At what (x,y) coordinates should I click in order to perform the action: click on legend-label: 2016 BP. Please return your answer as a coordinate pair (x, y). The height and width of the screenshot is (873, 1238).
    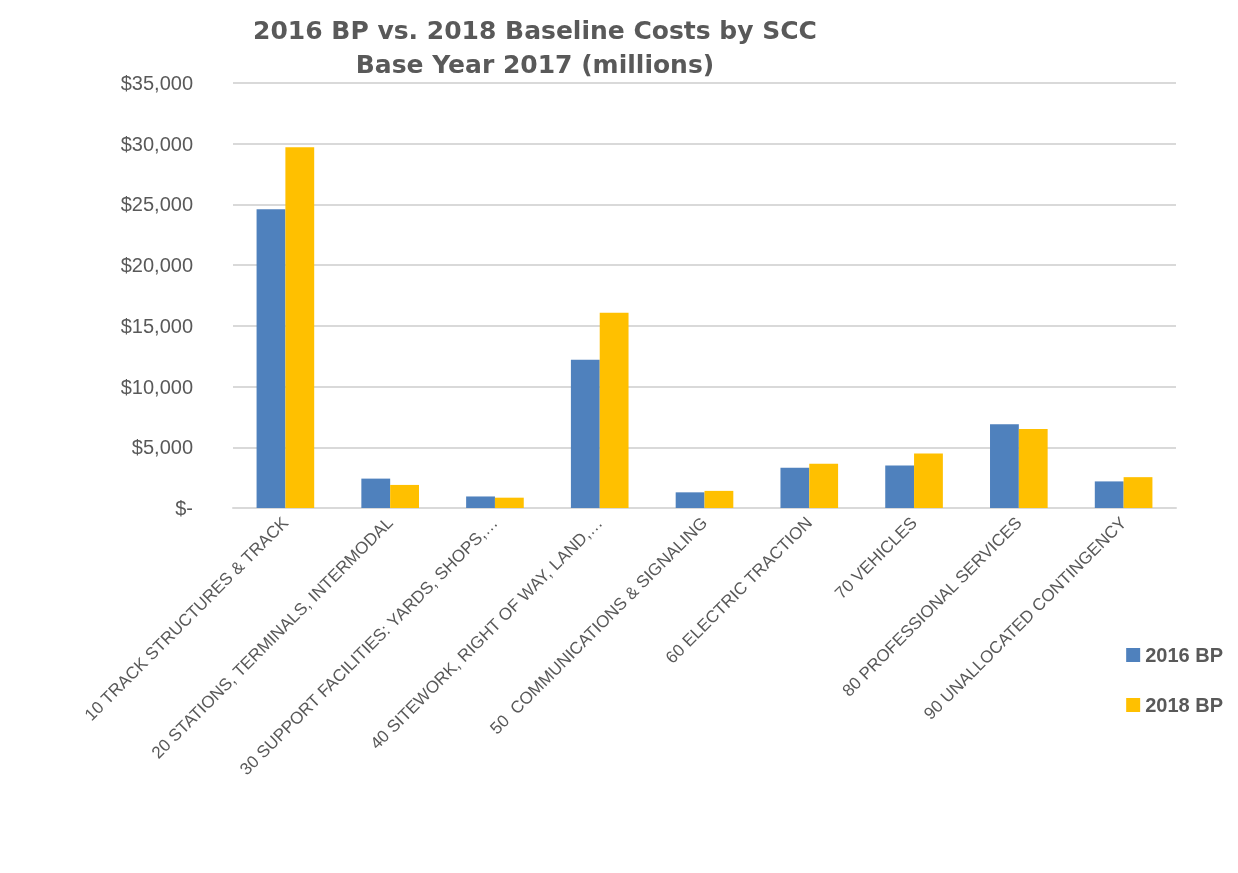
    Looking at the image, I should click on (1184, 655).